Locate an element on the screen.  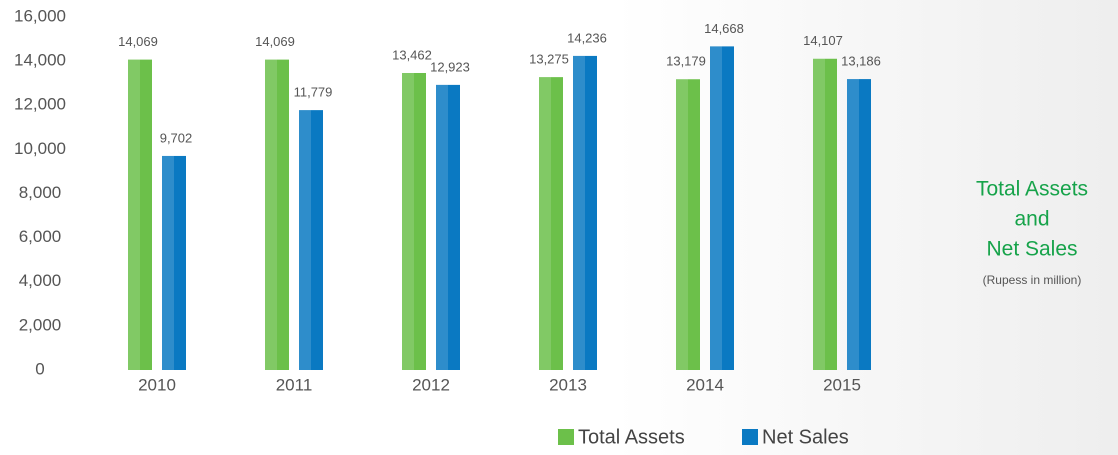
chart-title: Total Assets is located at coordinates (1032, 189).